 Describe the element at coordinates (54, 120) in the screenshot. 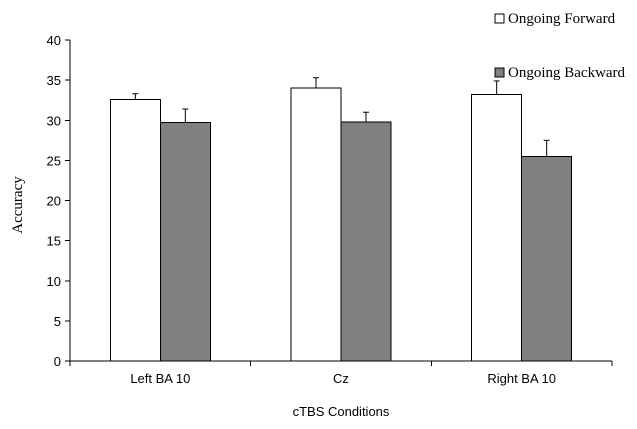

I see `y-tick-label: 30` at that location.